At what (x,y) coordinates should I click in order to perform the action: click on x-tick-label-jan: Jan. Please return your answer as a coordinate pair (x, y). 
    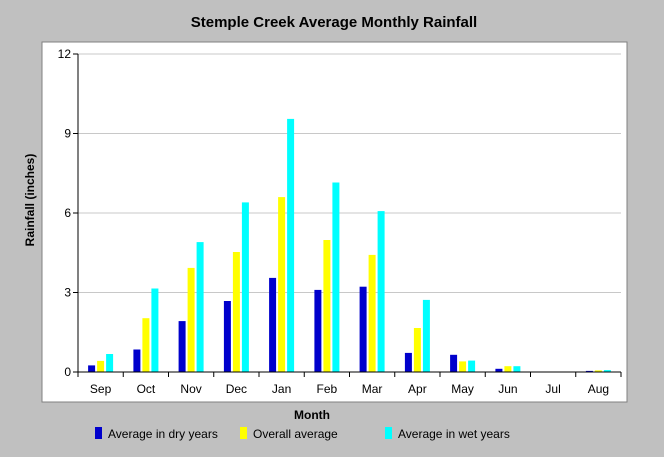
    Looking at the image, I should click on (281, 389).